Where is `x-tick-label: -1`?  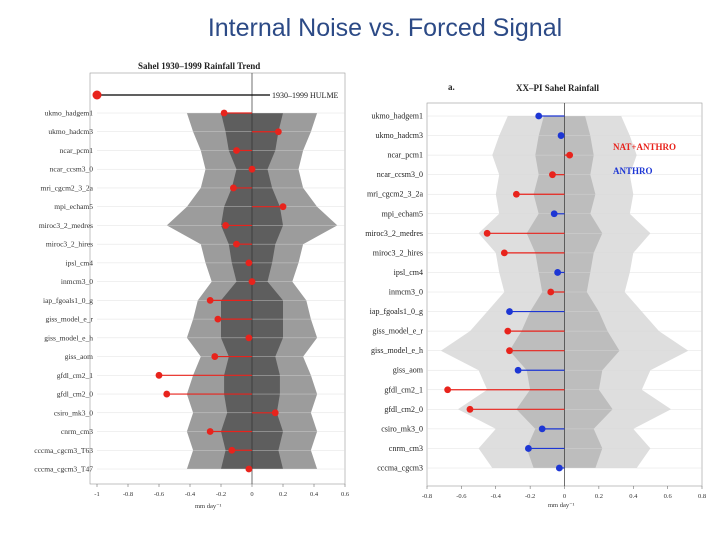 x-tick-label: -1 is located at coordinates (96, 494).